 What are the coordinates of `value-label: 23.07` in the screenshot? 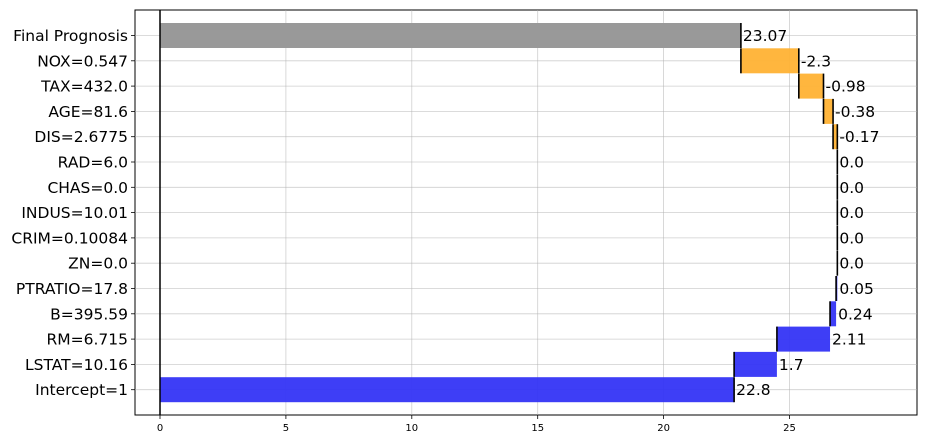 It's located at (765, 36).